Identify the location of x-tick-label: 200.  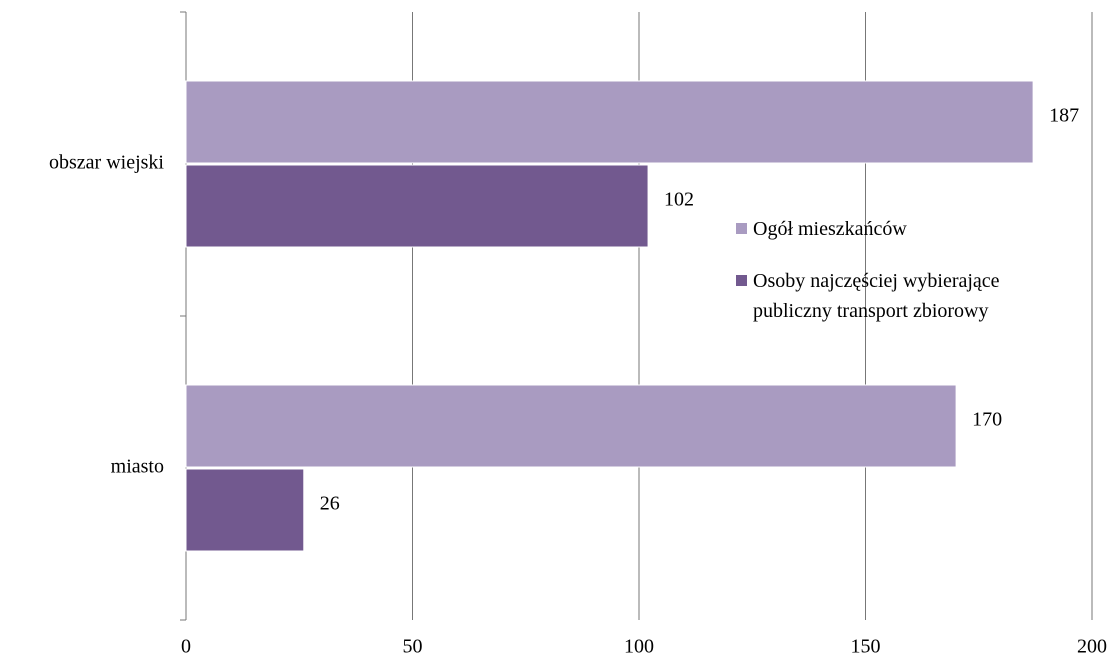
(1092, 647).